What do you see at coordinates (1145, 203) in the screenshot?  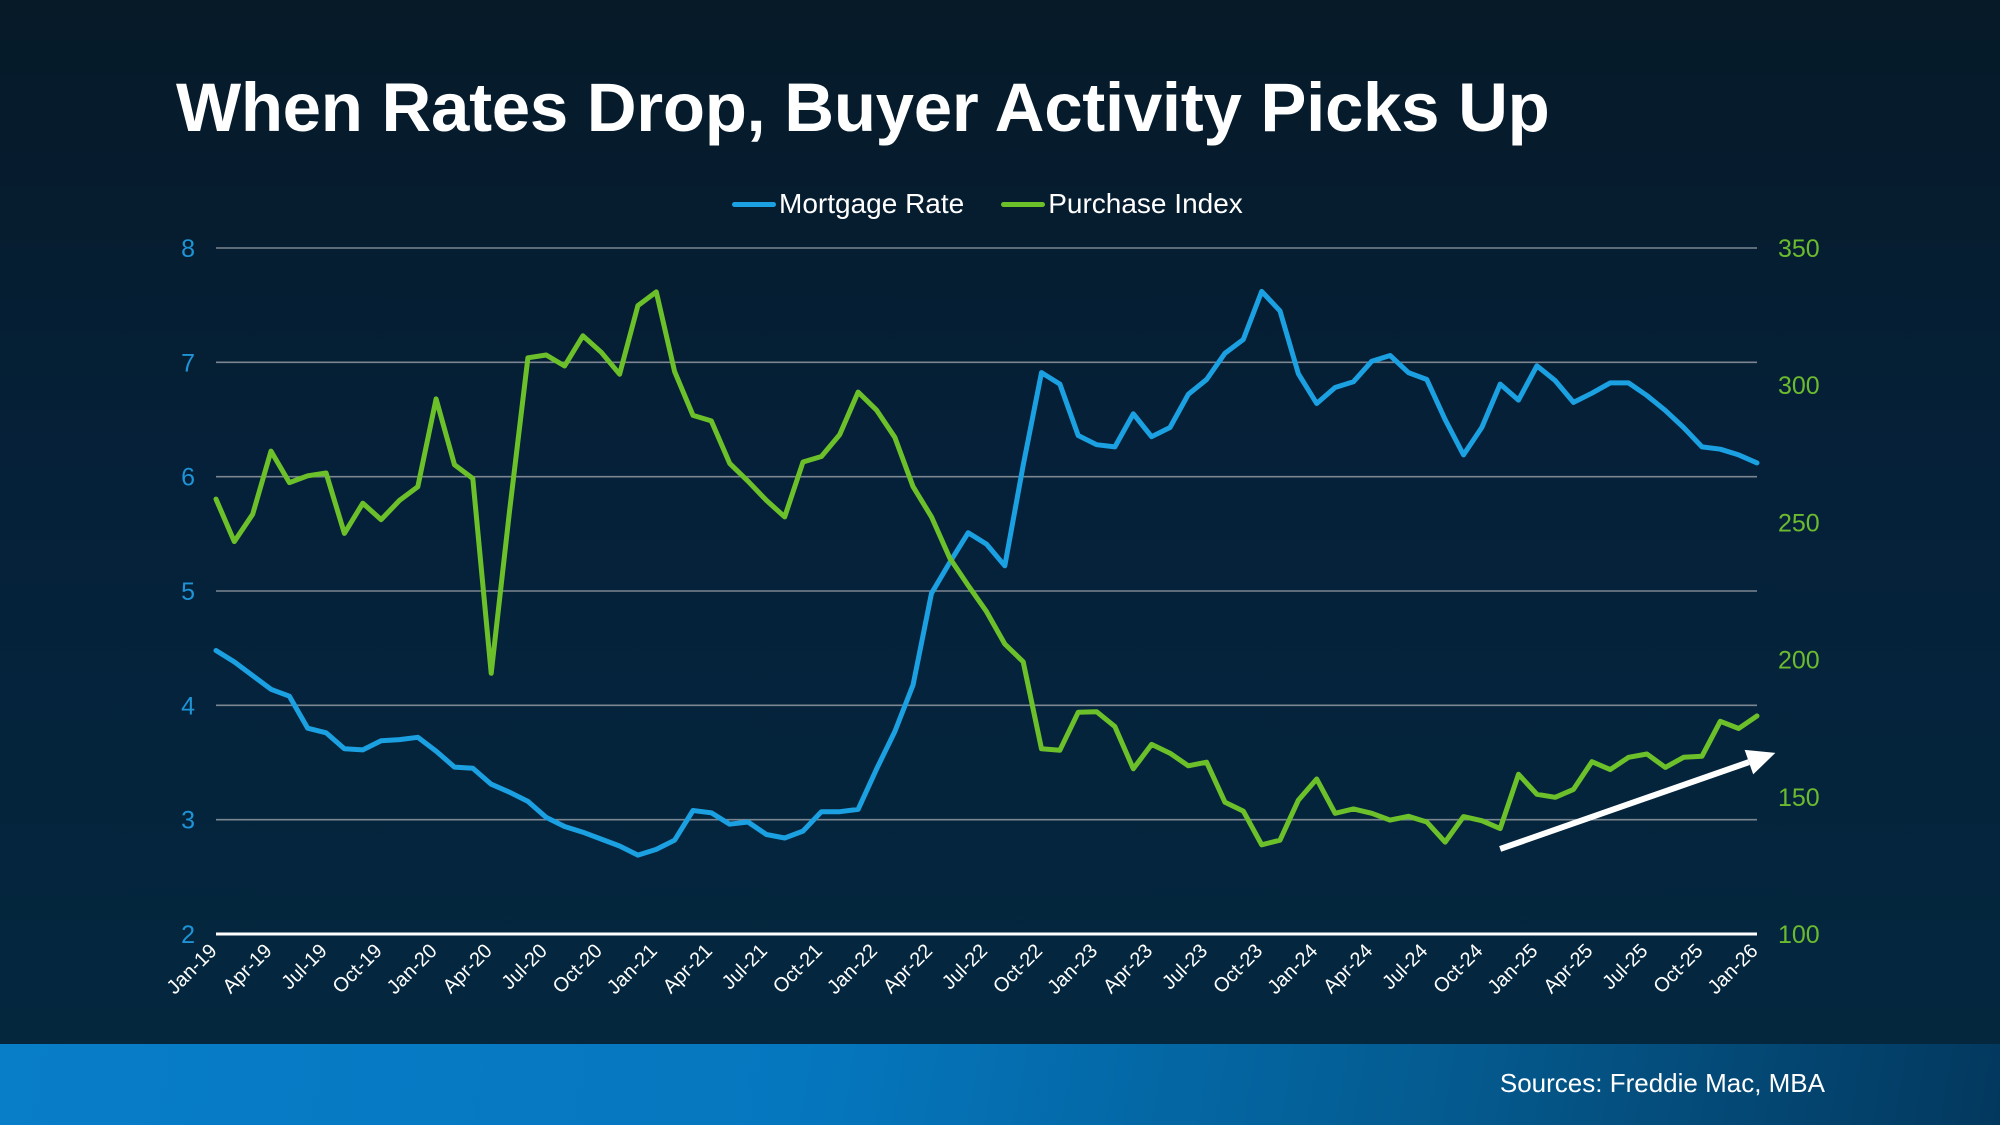 I see `legend-label-purchase-index: Purchase Index` at bounding box center [1145, 203].